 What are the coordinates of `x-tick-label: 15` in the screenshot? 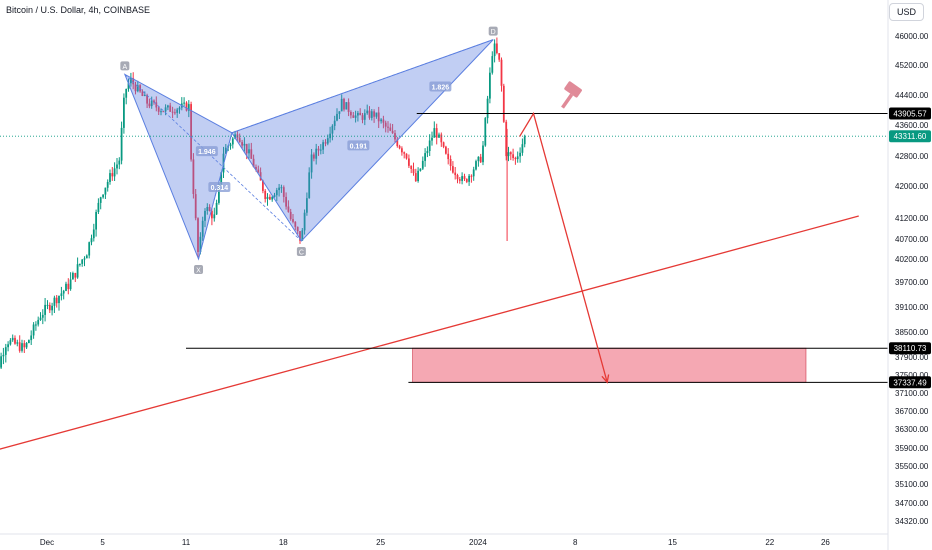 It's located at (672, 542).